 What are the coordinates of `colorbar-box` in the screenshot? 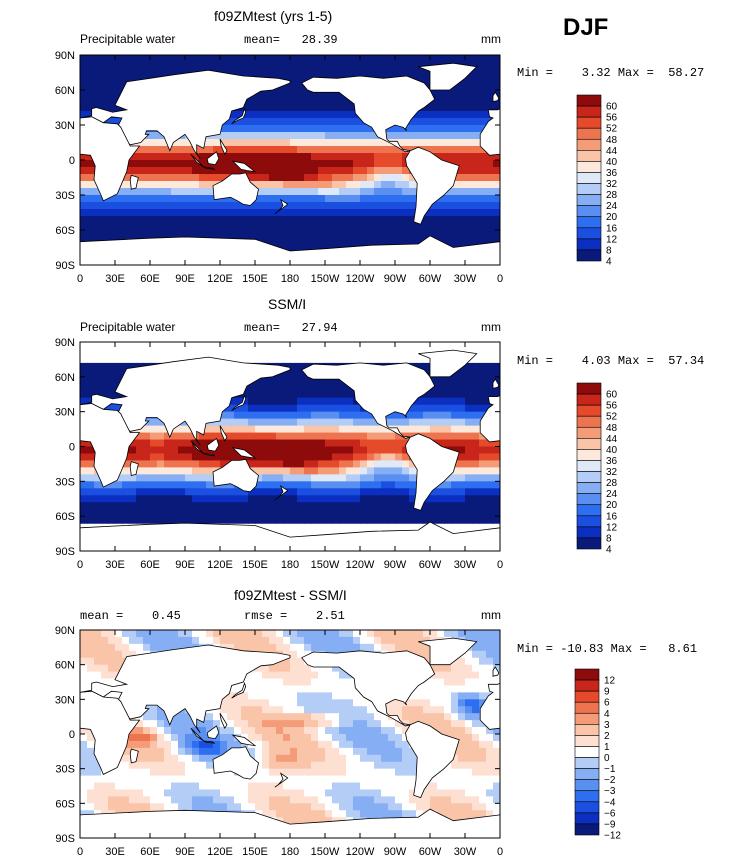 It's located at (589, 488).